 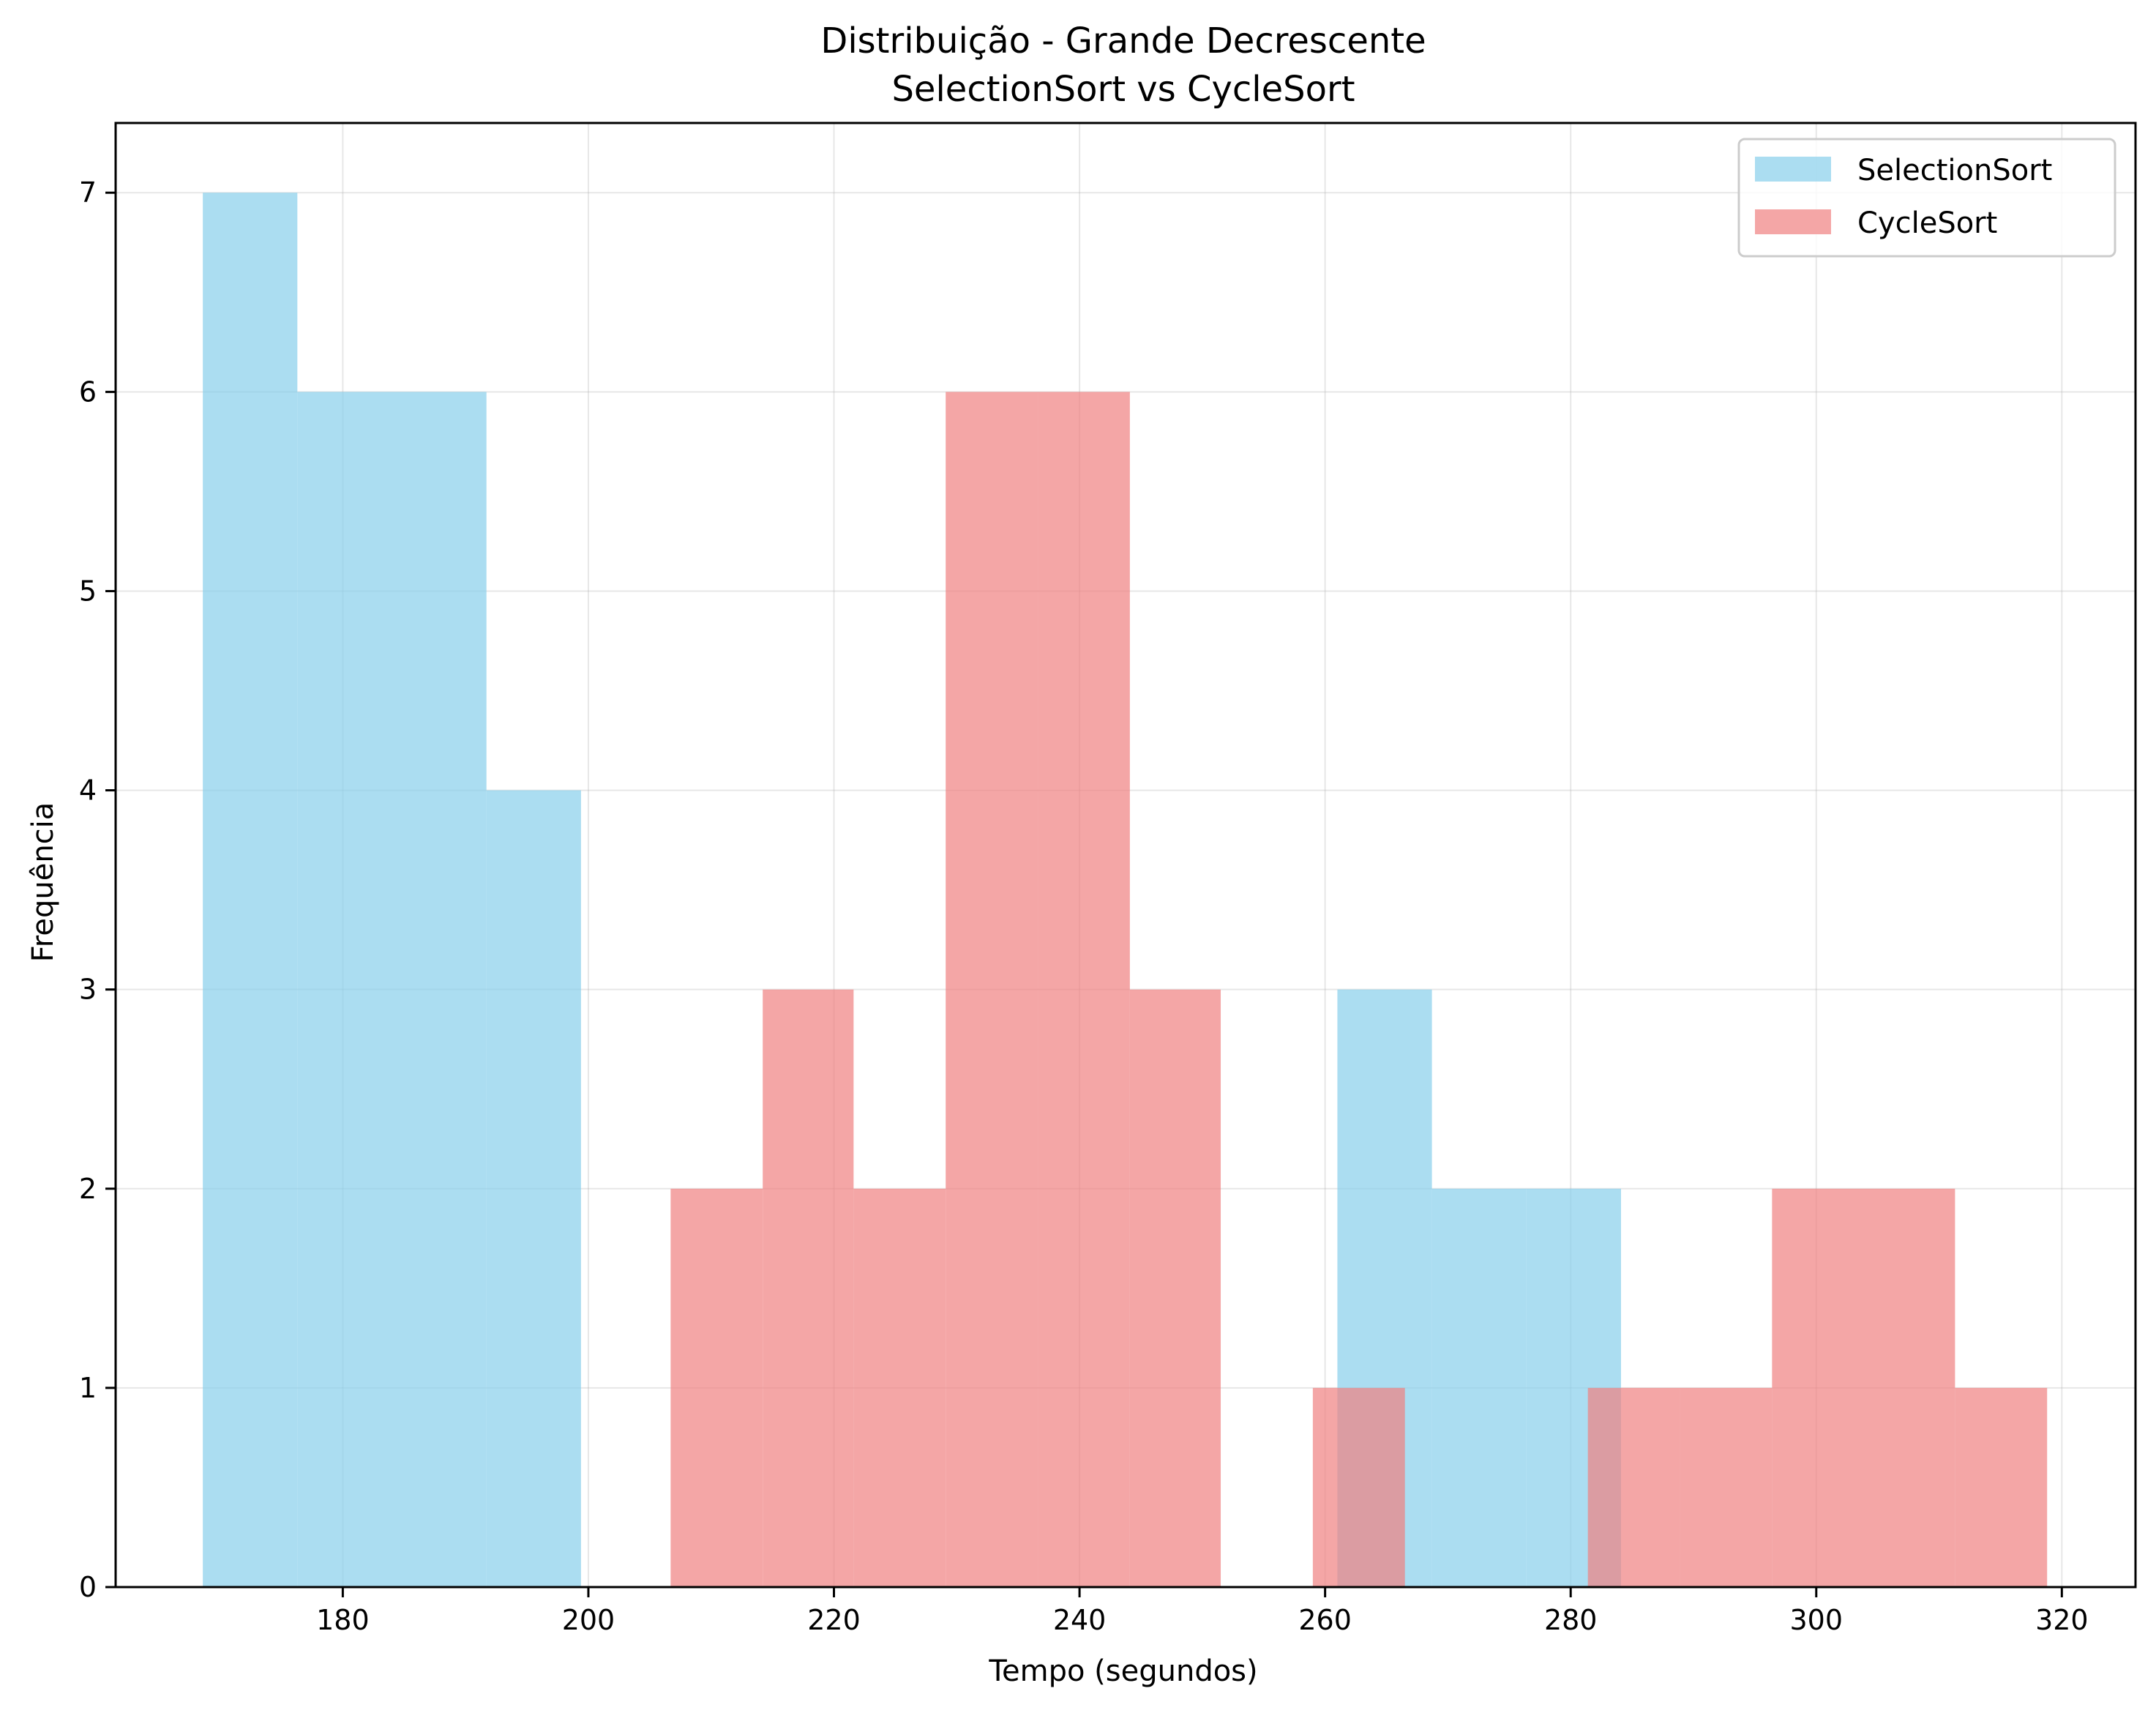 I want to click on y-tick-label: 5, so click(x=88, y=591).